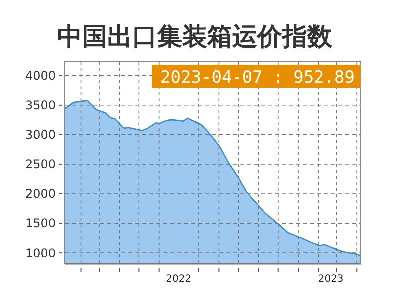 Image resolution: width=399 pixels, height=307 pixels. I want to click on y-tick-label: 3000, so click(40, 135).